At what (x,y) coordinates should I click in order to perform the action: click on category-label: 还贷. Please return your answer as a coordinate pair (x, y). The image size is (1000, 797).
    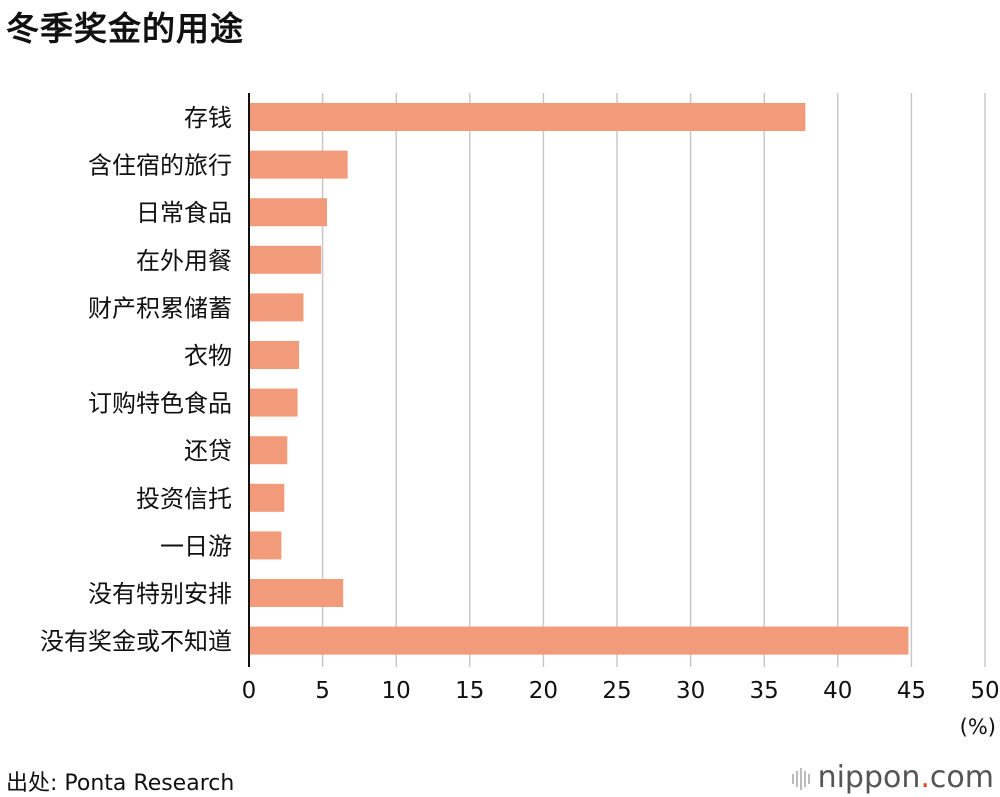
    Looking at the image, I should click on (208, 451).